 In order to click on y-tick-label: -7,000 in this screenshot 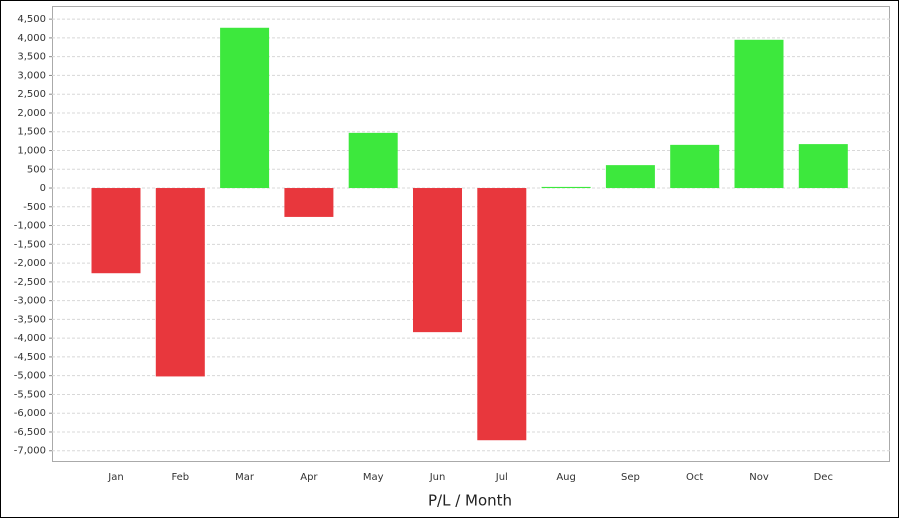, I will do `click(30, 451)`.